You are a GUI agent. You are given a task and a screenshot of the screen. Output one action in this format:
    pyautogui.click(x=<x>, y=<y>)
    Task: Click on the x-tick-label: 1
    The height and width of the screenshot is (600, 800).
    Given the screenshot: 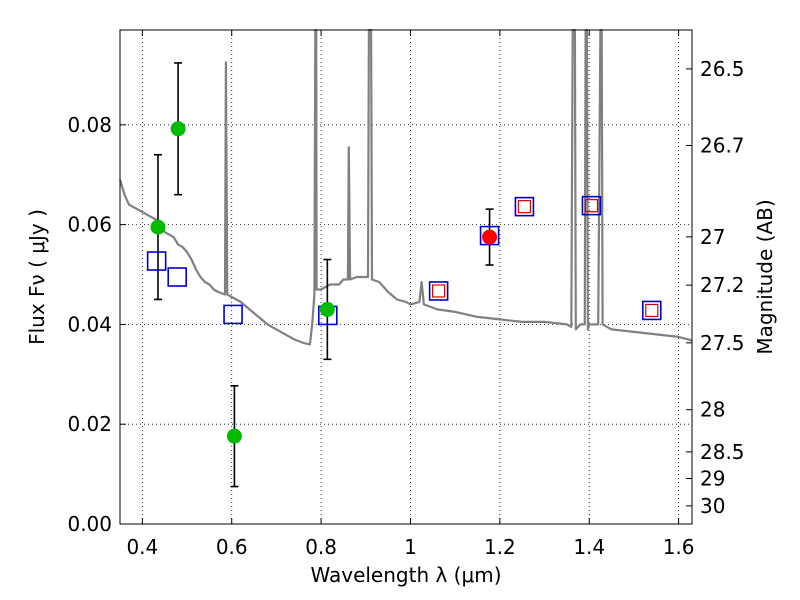 What is the action you would take?
    pyautogui.click(x=410, y=547)
    